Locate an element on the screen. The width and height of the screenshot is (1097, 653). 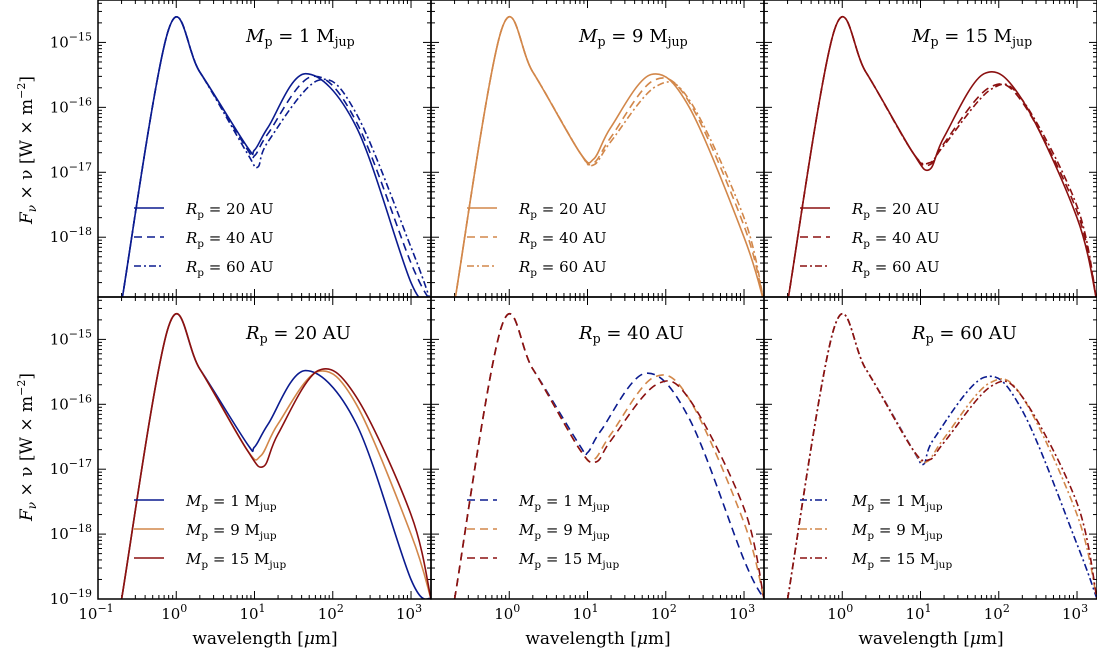
panel-title: Rp = 20 AU is located at coordinates (298, 334).